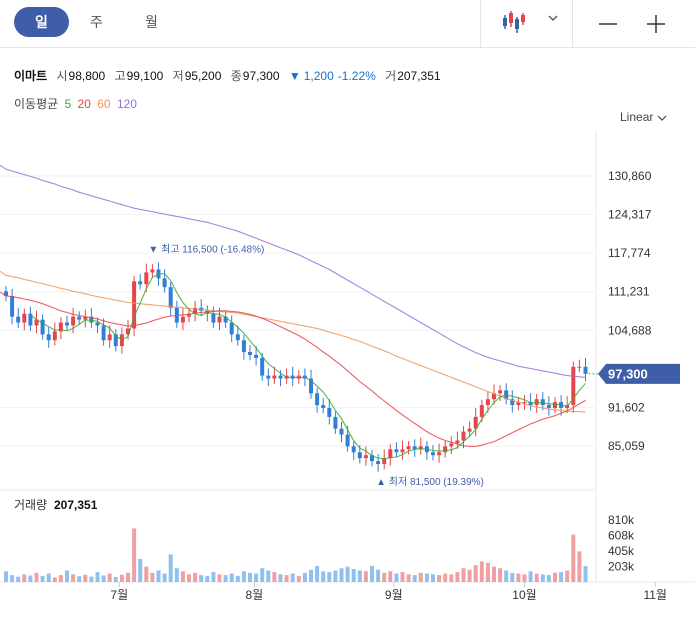 The height and width of the screenshot is (621, 695). Describe the element at coordinates (656, 24) in the screenshot. I see `zoom-in-icon` at that location.